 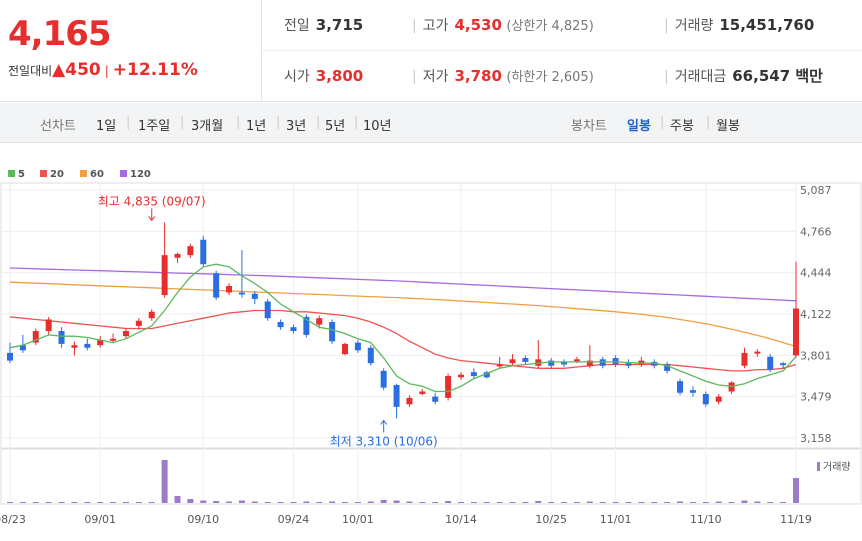 I want to click on line-chart-label: 선차트, so click(x=58, y=126).